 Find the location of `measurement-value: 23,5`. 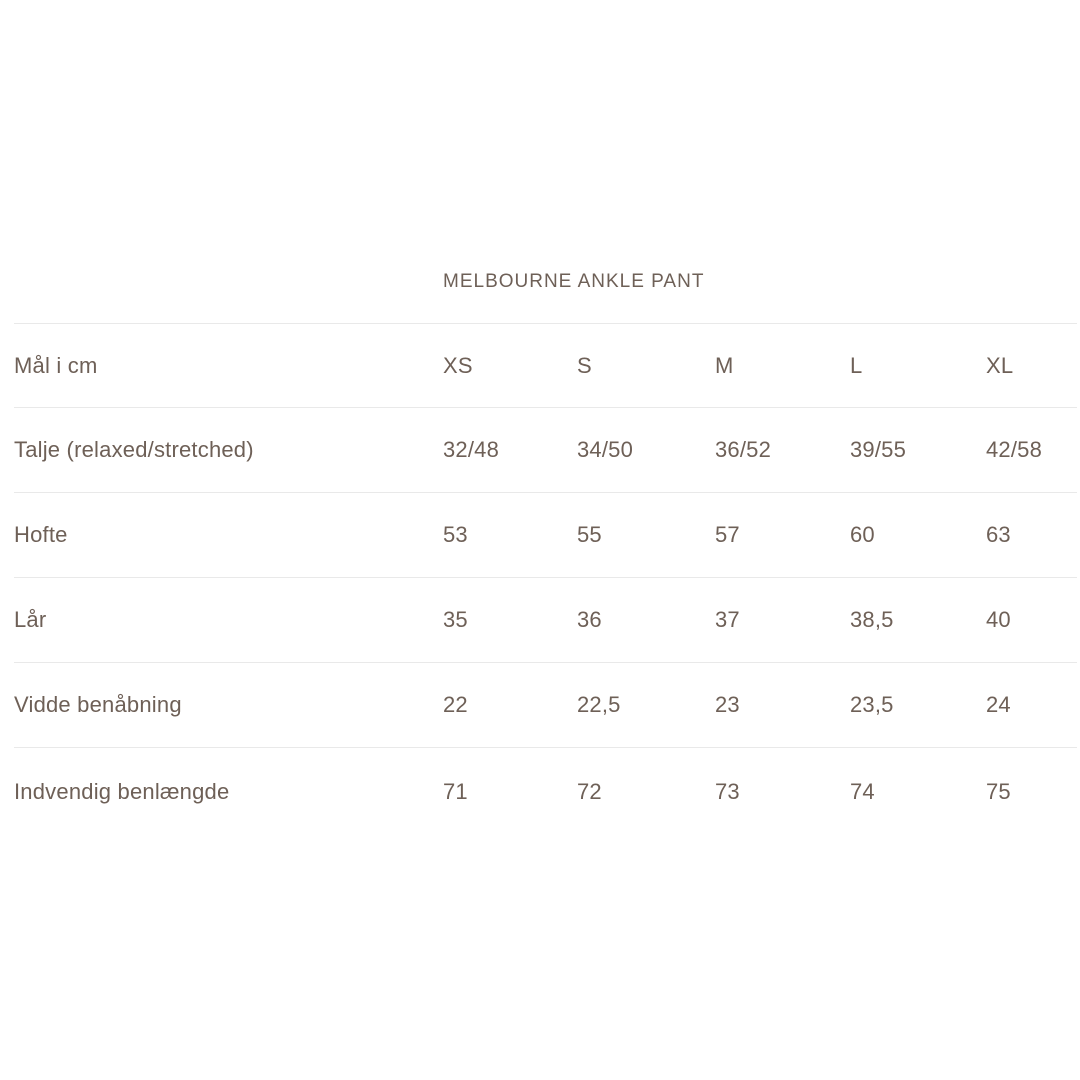

measurement-value: 23,5 is located at coordinates (872, 704).